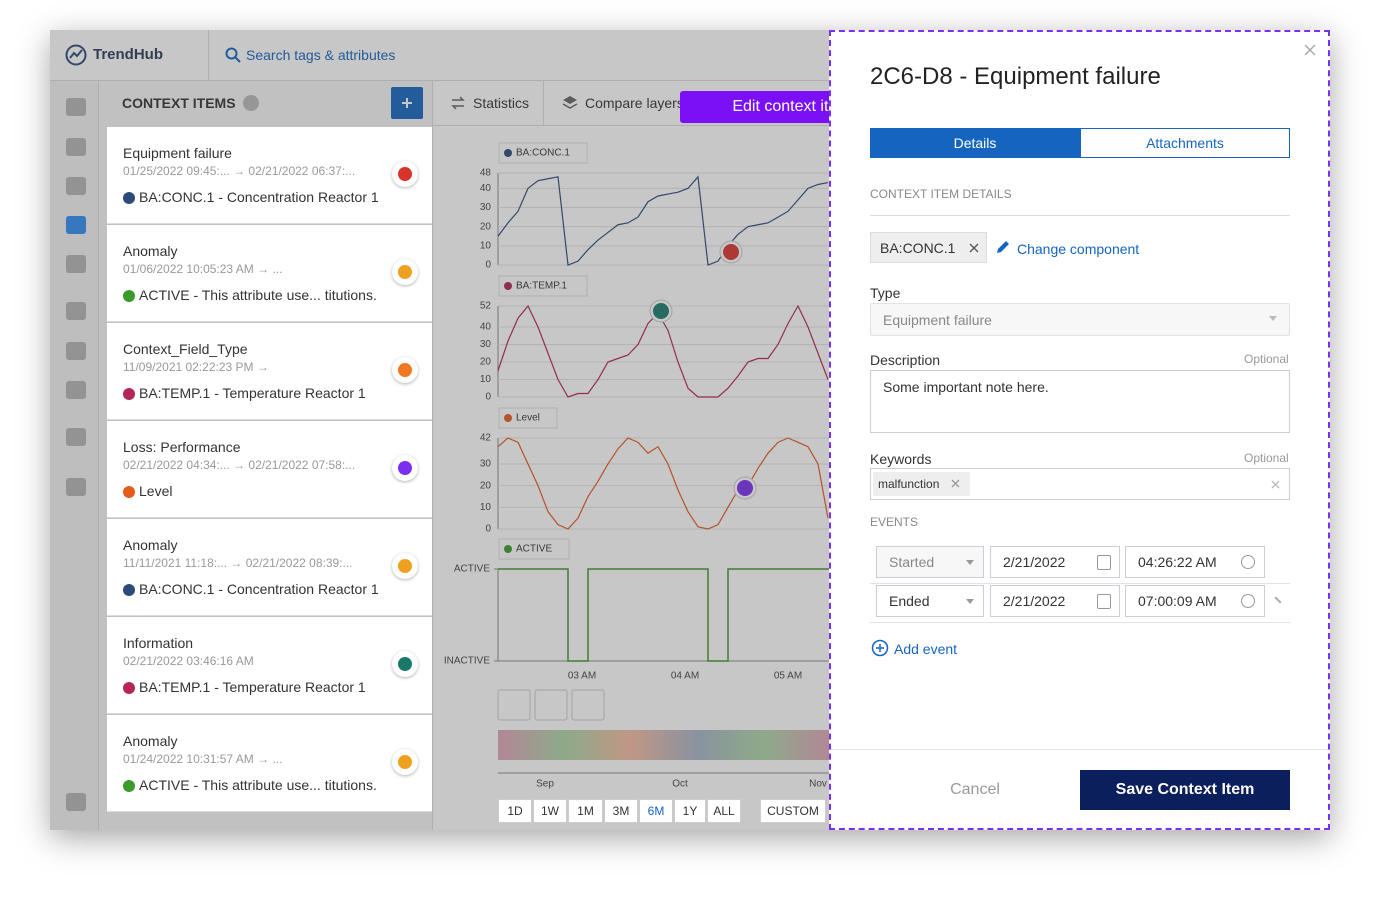 The height and width of the screenshot is (900, 1380). What do you see at coordinates (1310, 50) in the screenshot?
I see `close-button` at bounding box center [1310, 50].